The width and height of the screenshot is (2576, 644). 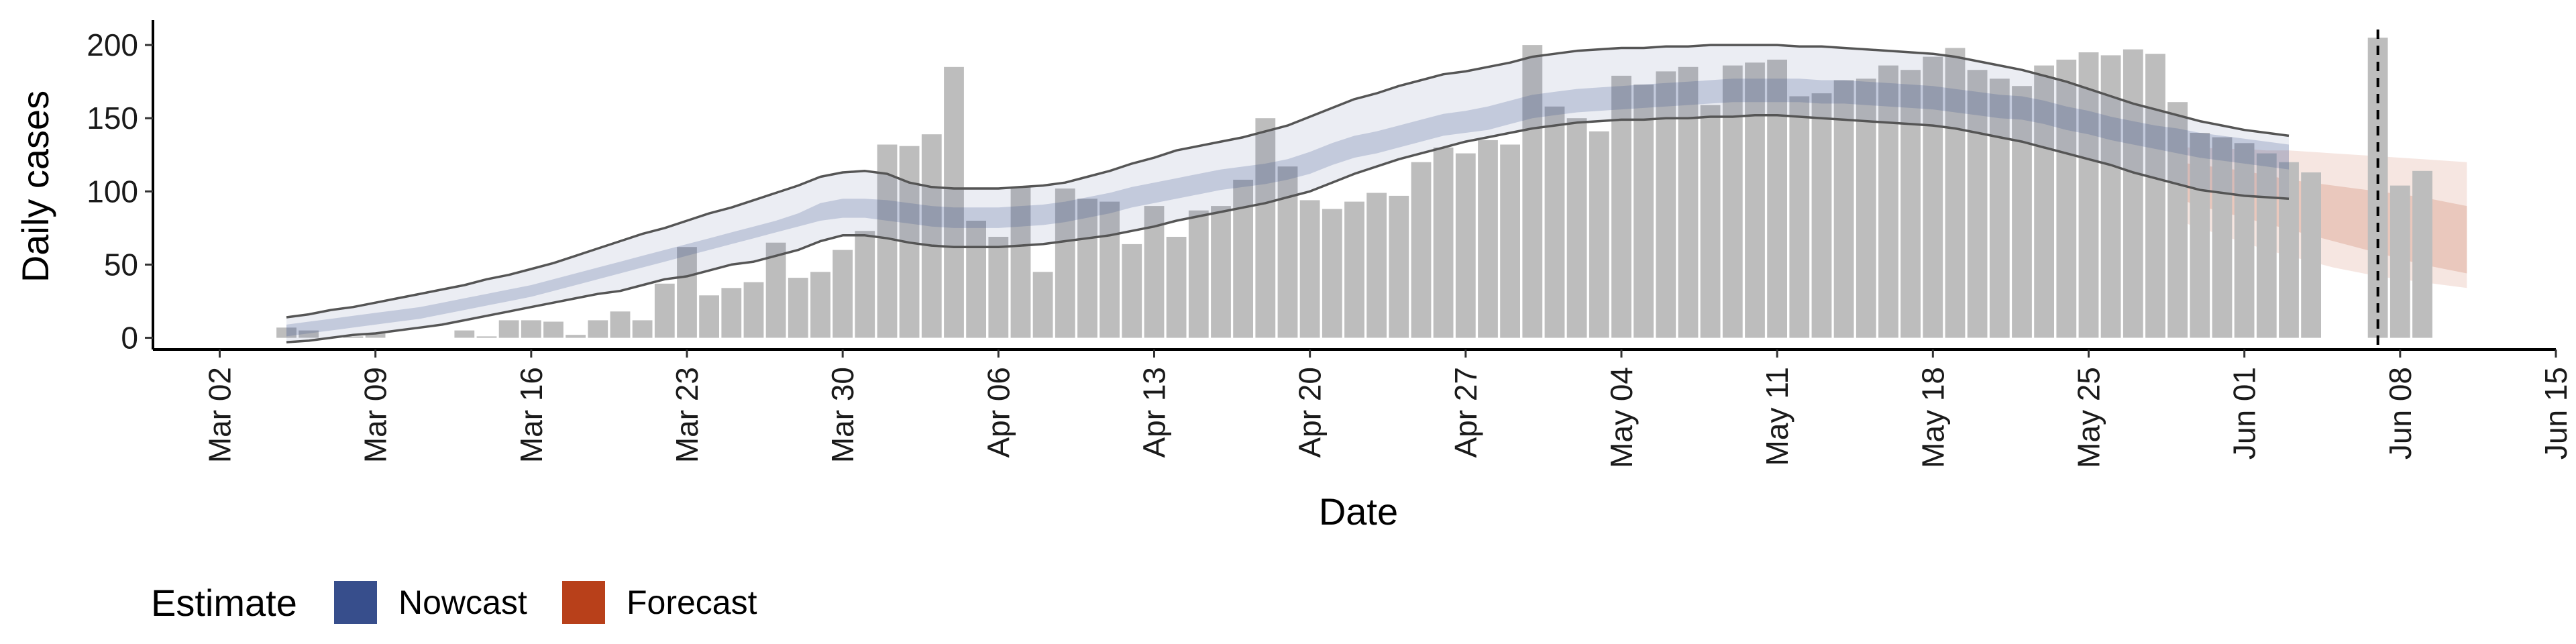 I want to click on x-tick-label: Apr 20, so click(x=1310, y=412).